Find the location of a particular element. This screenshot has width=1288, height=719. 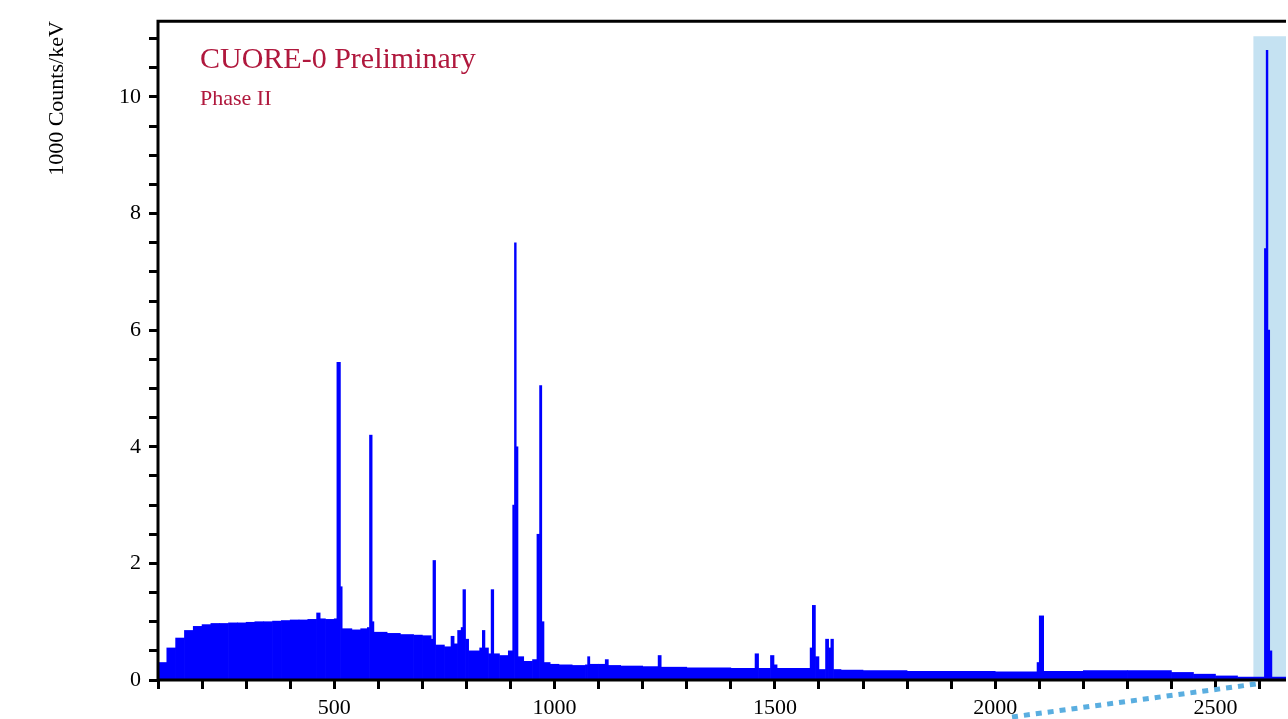

y-axis-title: 1000 Counts/keV is located at coordinates (55, 98).